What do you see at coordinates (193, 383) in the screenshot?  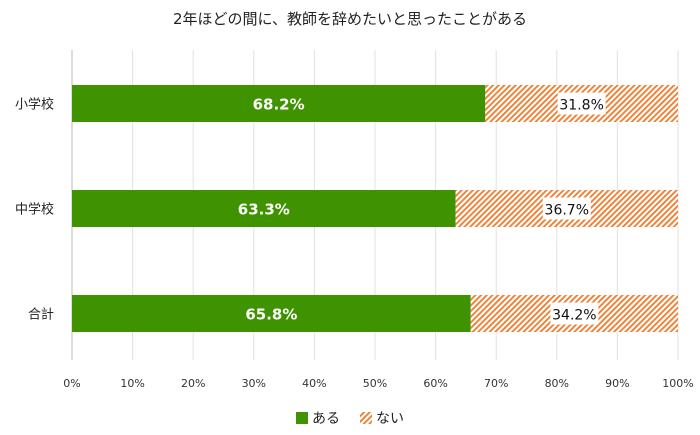 I see `x-tick-label: 20%` at bounding box center [193, 383].